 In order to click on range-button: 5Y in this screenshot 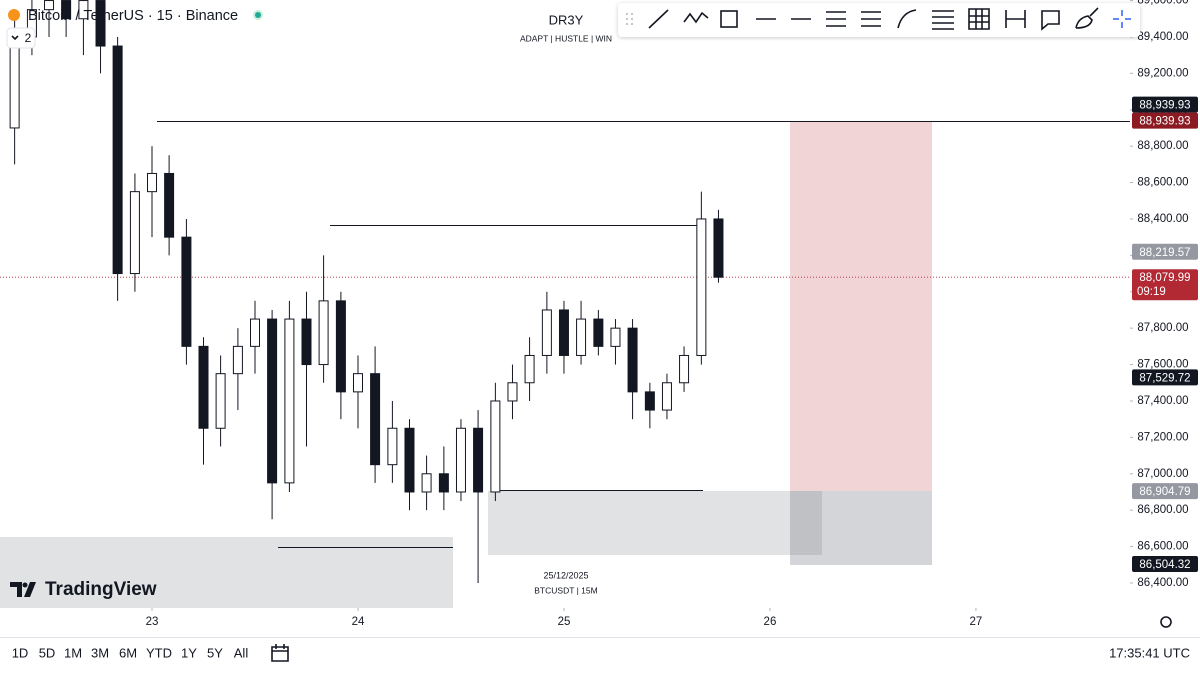, I will do `click(215, 652)`.